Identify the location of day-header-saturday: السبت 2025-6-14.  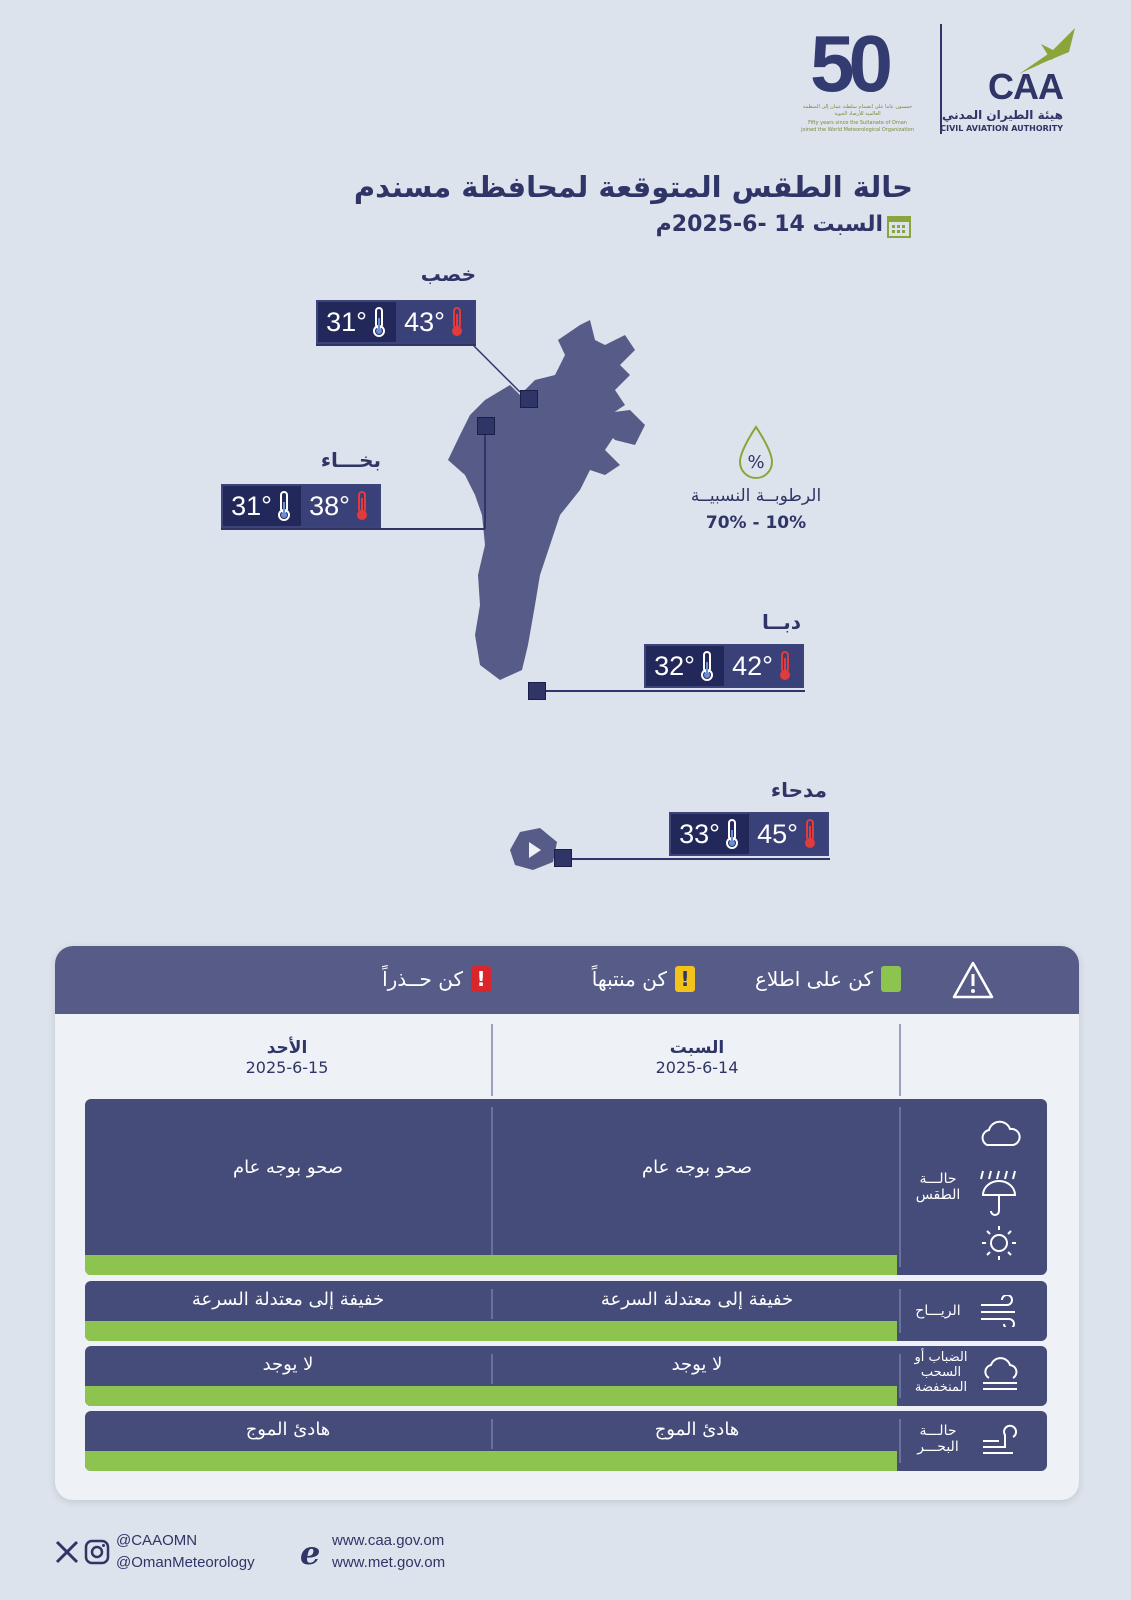
(697, 1057).